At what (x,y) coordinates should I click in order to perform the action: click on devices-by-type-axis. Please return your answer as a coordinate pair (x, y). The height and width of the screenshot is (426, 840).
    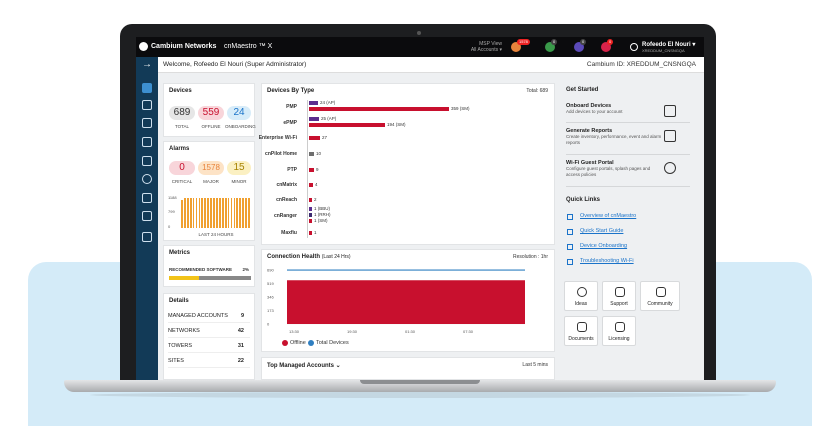
    Looking at the image, I should click on (307, 169).